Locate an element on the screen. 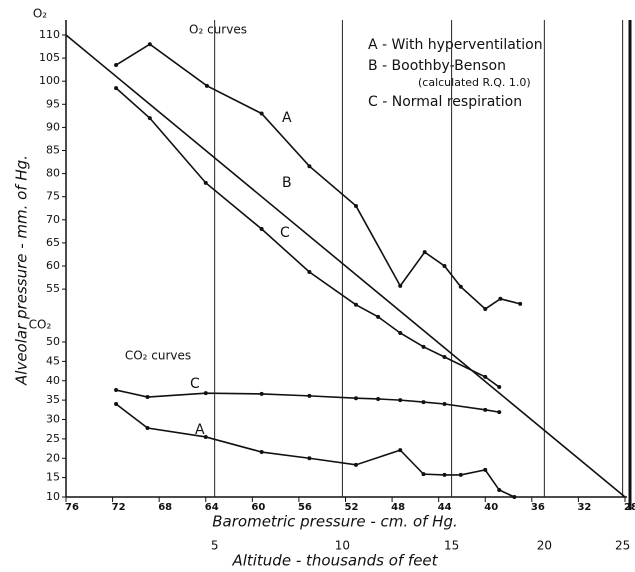 Image resolution: width=635 pixels, height=572 pixels. y-tick-label: 60 is located at coordinates (53, 265).